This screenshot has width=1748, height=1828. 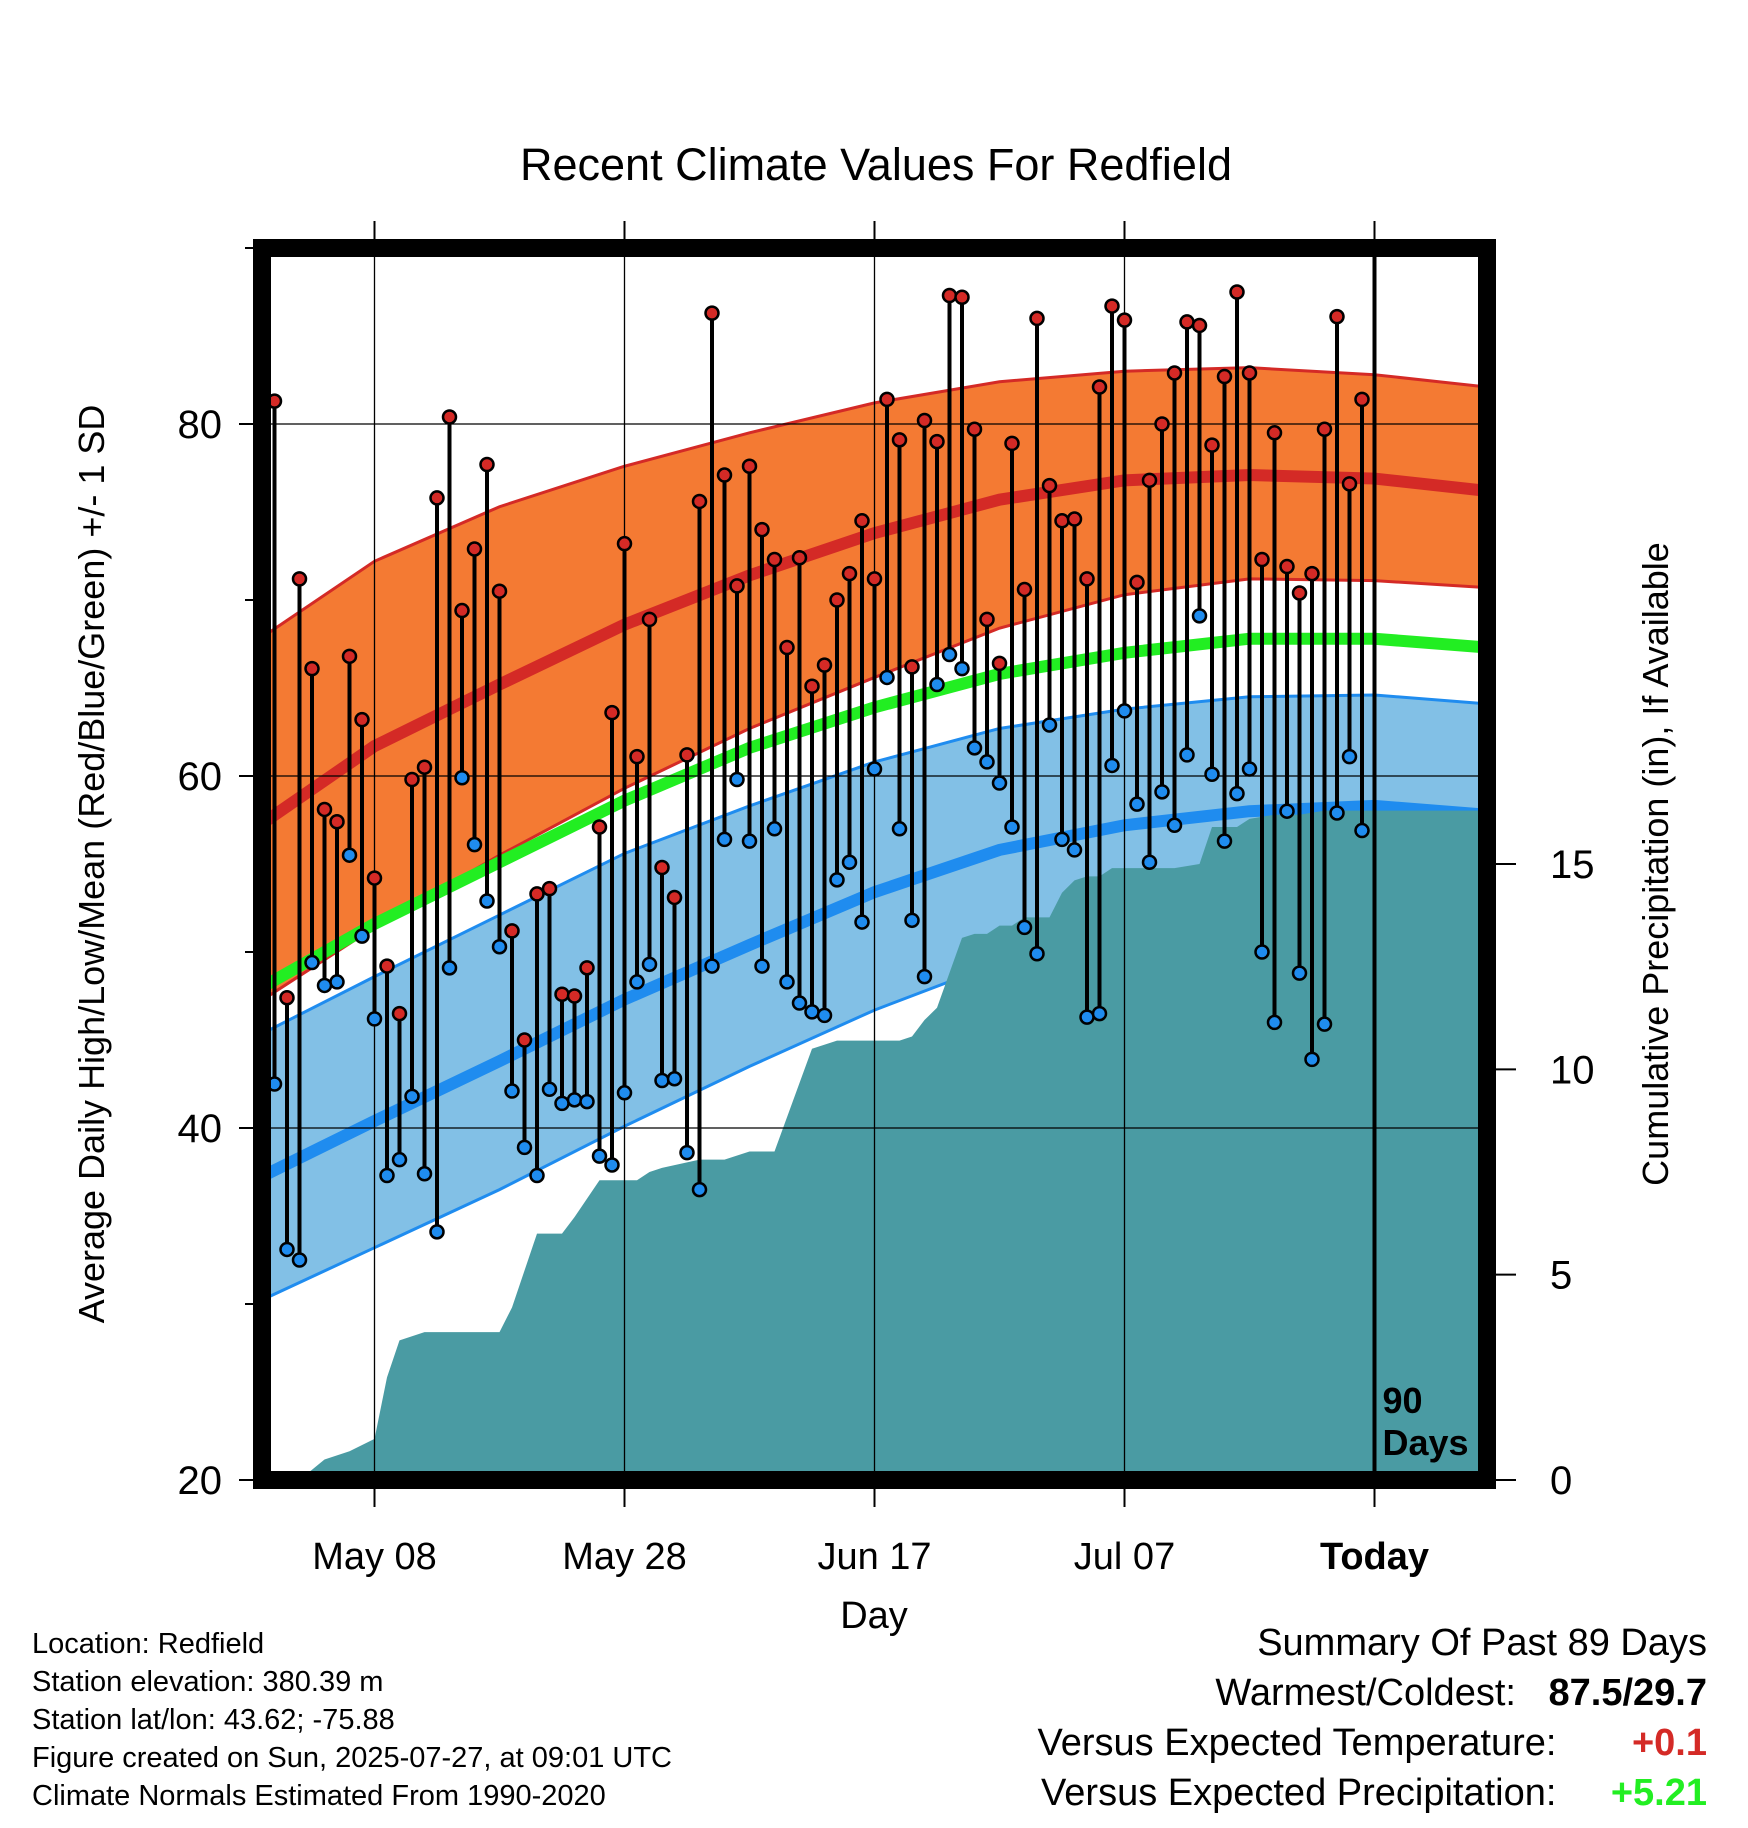 I want to click on x-tick-label: Today, so click(x=1374, y=1557).